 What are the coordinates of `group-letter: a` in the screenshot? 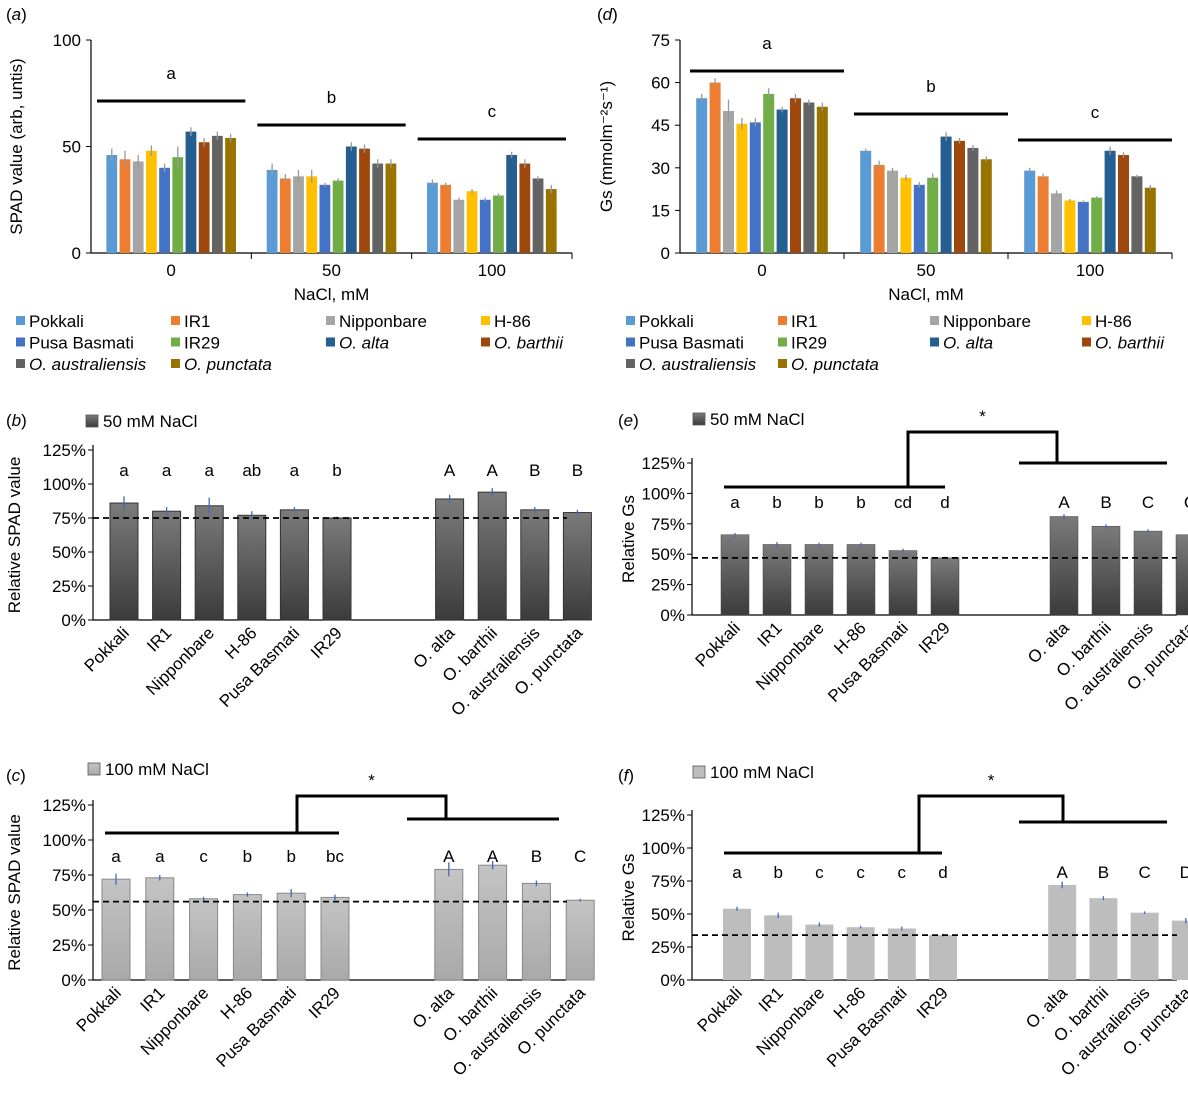 It's located at (171, 73).